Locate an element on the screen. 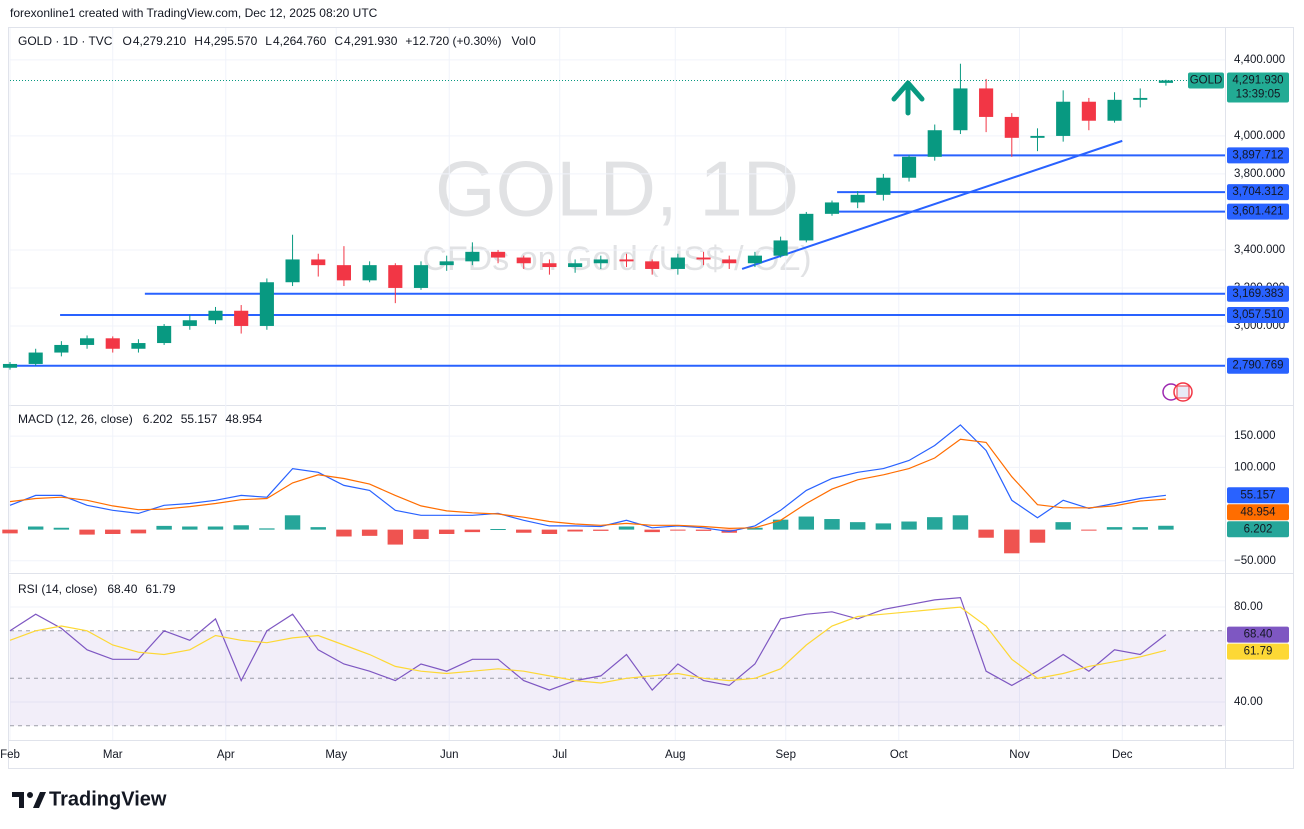 Image resolution: width=1304 pixels, height=829 pixels. x-tick-label: Dec is located at coordinates (1122, 755).